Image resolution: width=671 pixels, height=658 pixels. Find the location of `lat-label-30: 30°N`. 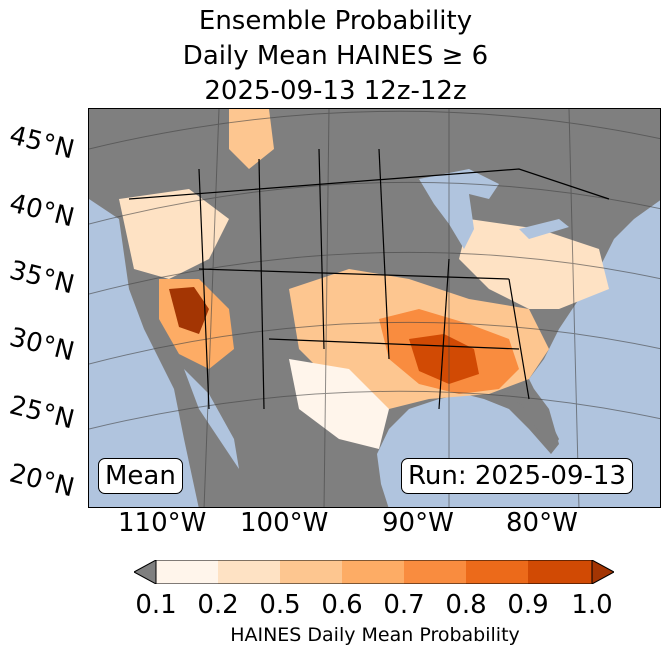

lat-label-30: 30°N is located at coordinates (42, 345).